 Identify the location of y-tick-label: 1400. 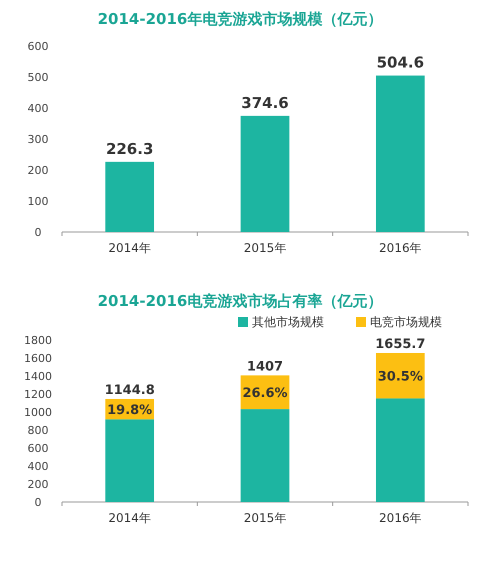
(38, 376).